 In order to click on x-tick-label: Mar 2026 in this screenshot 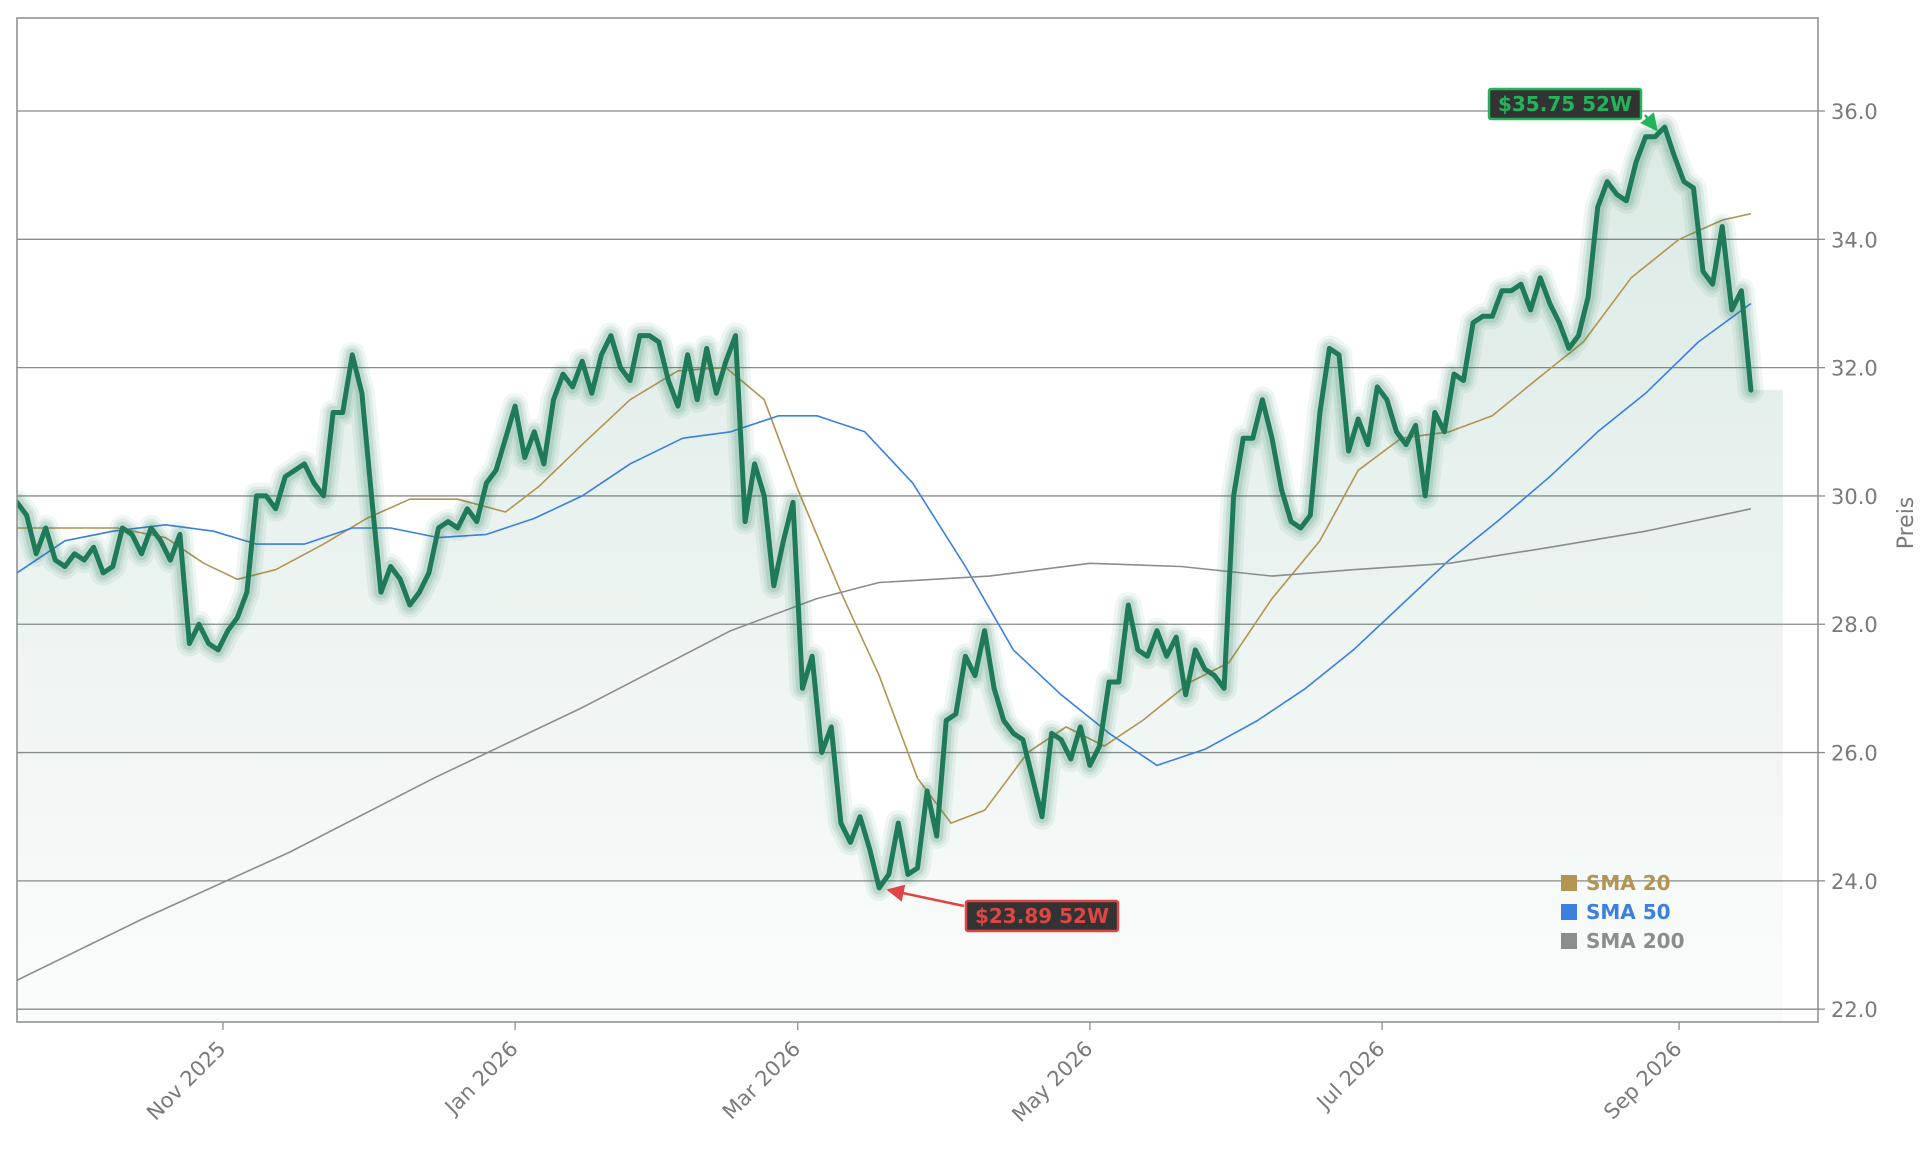, I will do `click(762, 1081)`.